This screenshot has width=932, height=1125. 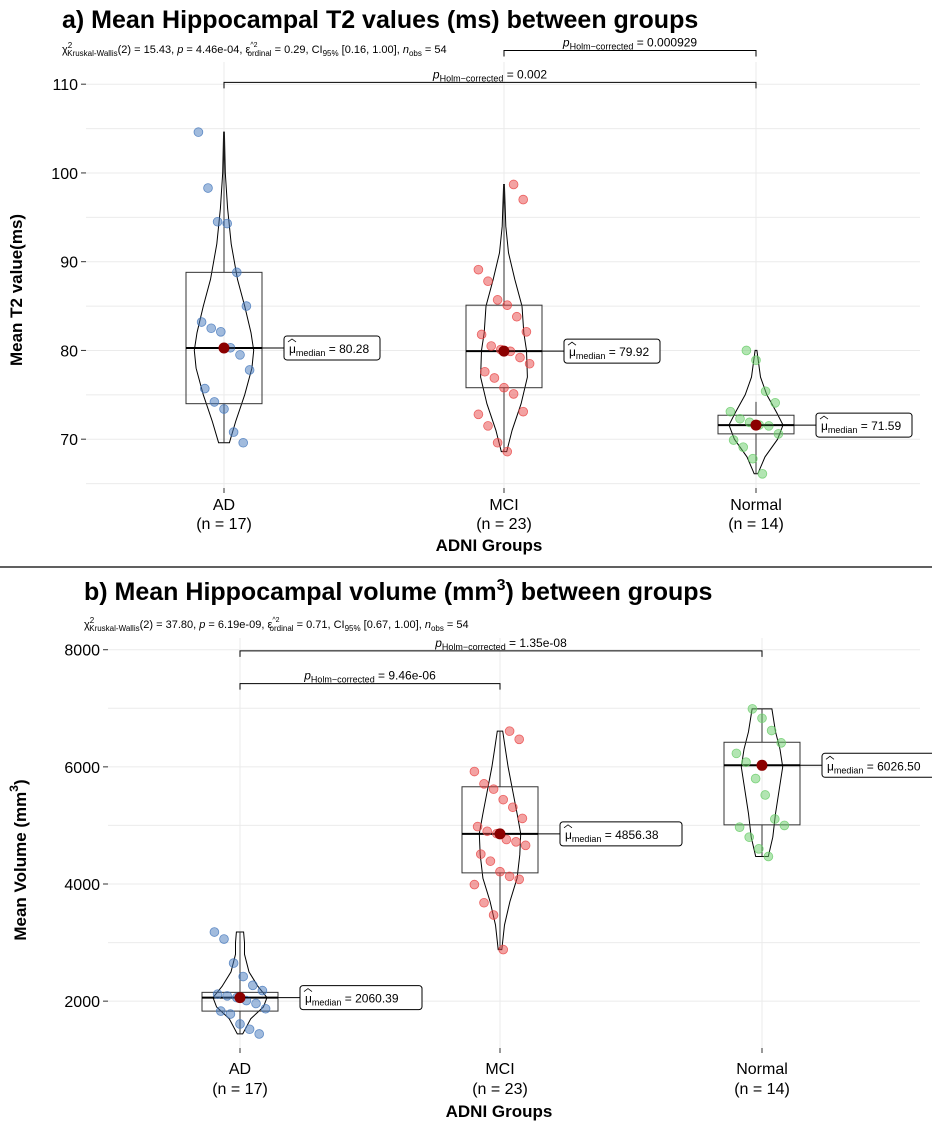 What do you see at coordinates (762, 1069) in the screenshot?
I see `panel-b-xtick-label: Normal` at bounding box center [762, 1069].